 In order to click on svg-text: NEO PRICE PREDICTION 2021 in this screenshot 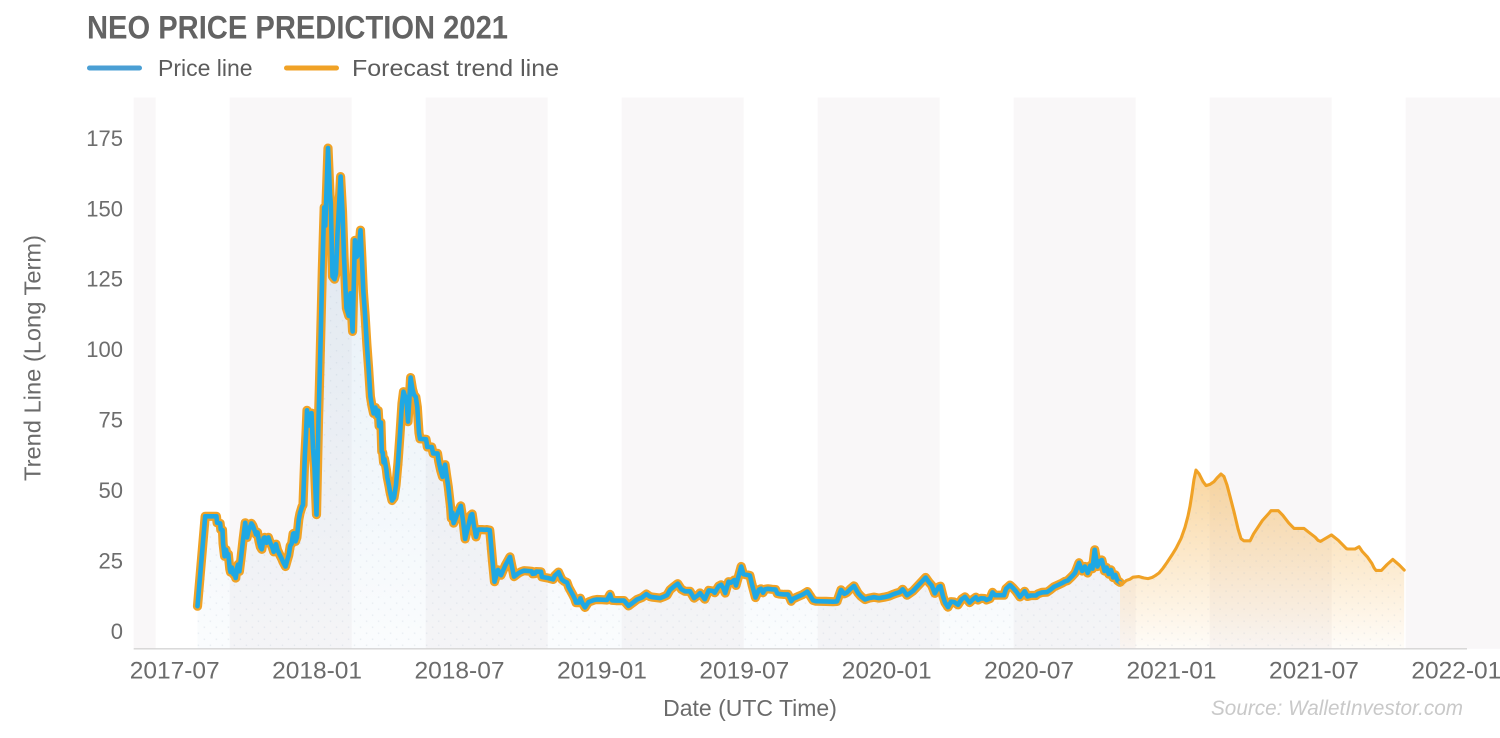, I will do `click(297, 28)`.